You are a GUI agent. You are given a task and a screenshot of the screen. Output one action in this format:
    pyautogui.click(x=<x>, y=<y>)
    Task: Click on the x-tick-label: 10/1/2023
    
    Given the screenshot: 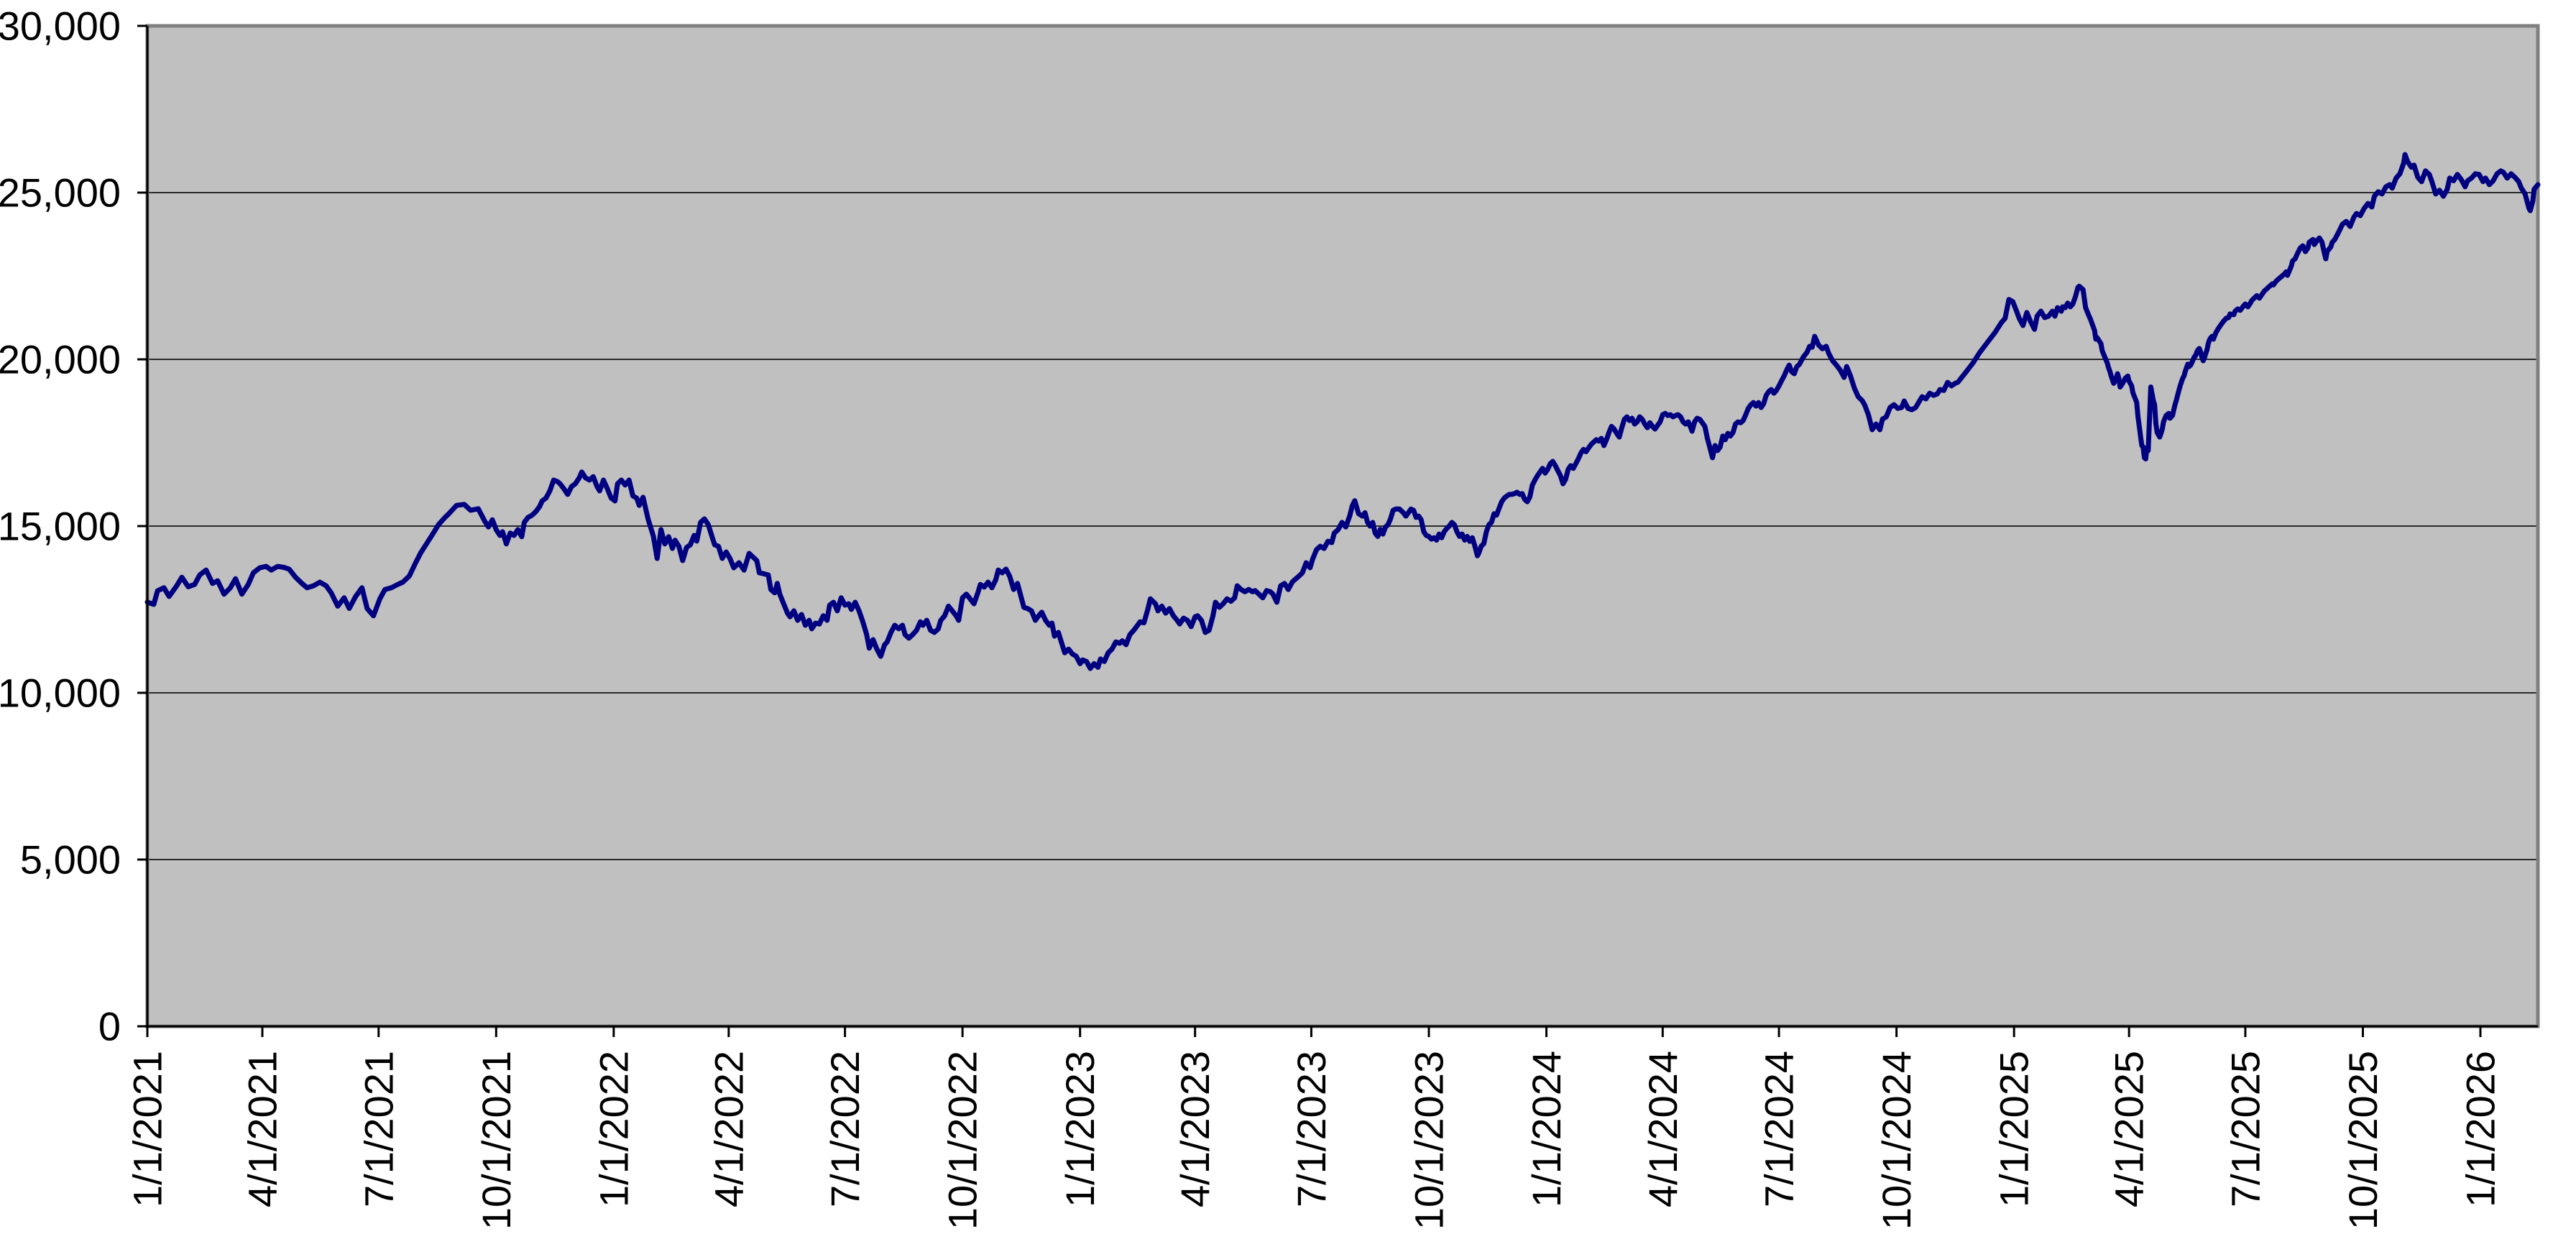 What is the action you would take?
    pyautogui.click(x=1428, y=1140)
    